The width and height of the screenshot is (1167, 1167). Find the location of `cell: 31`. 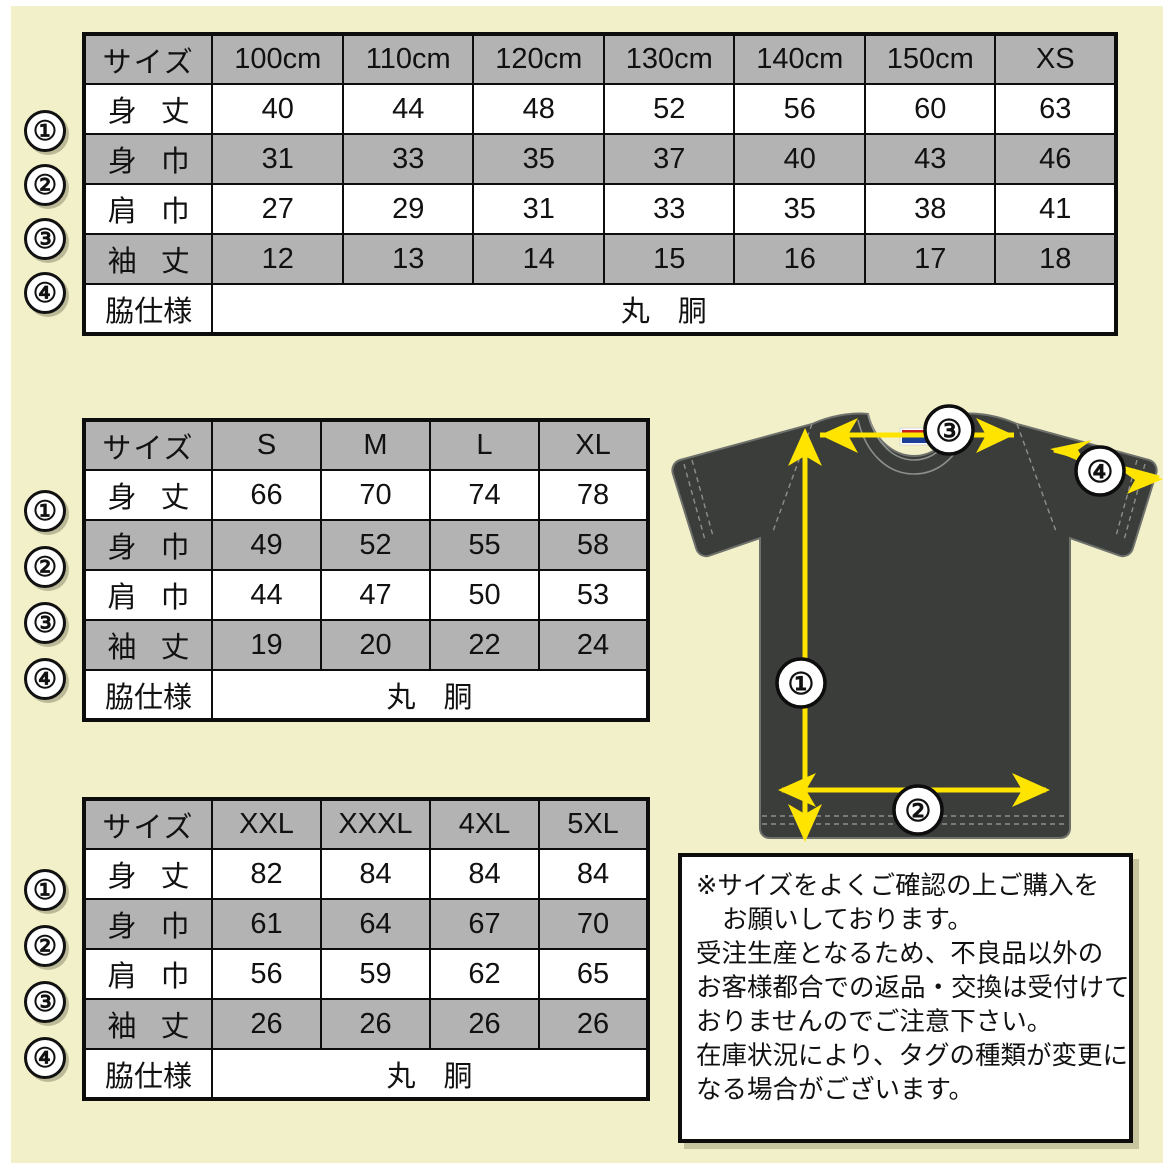

cell: 31 is located at coordinates (277, 159).